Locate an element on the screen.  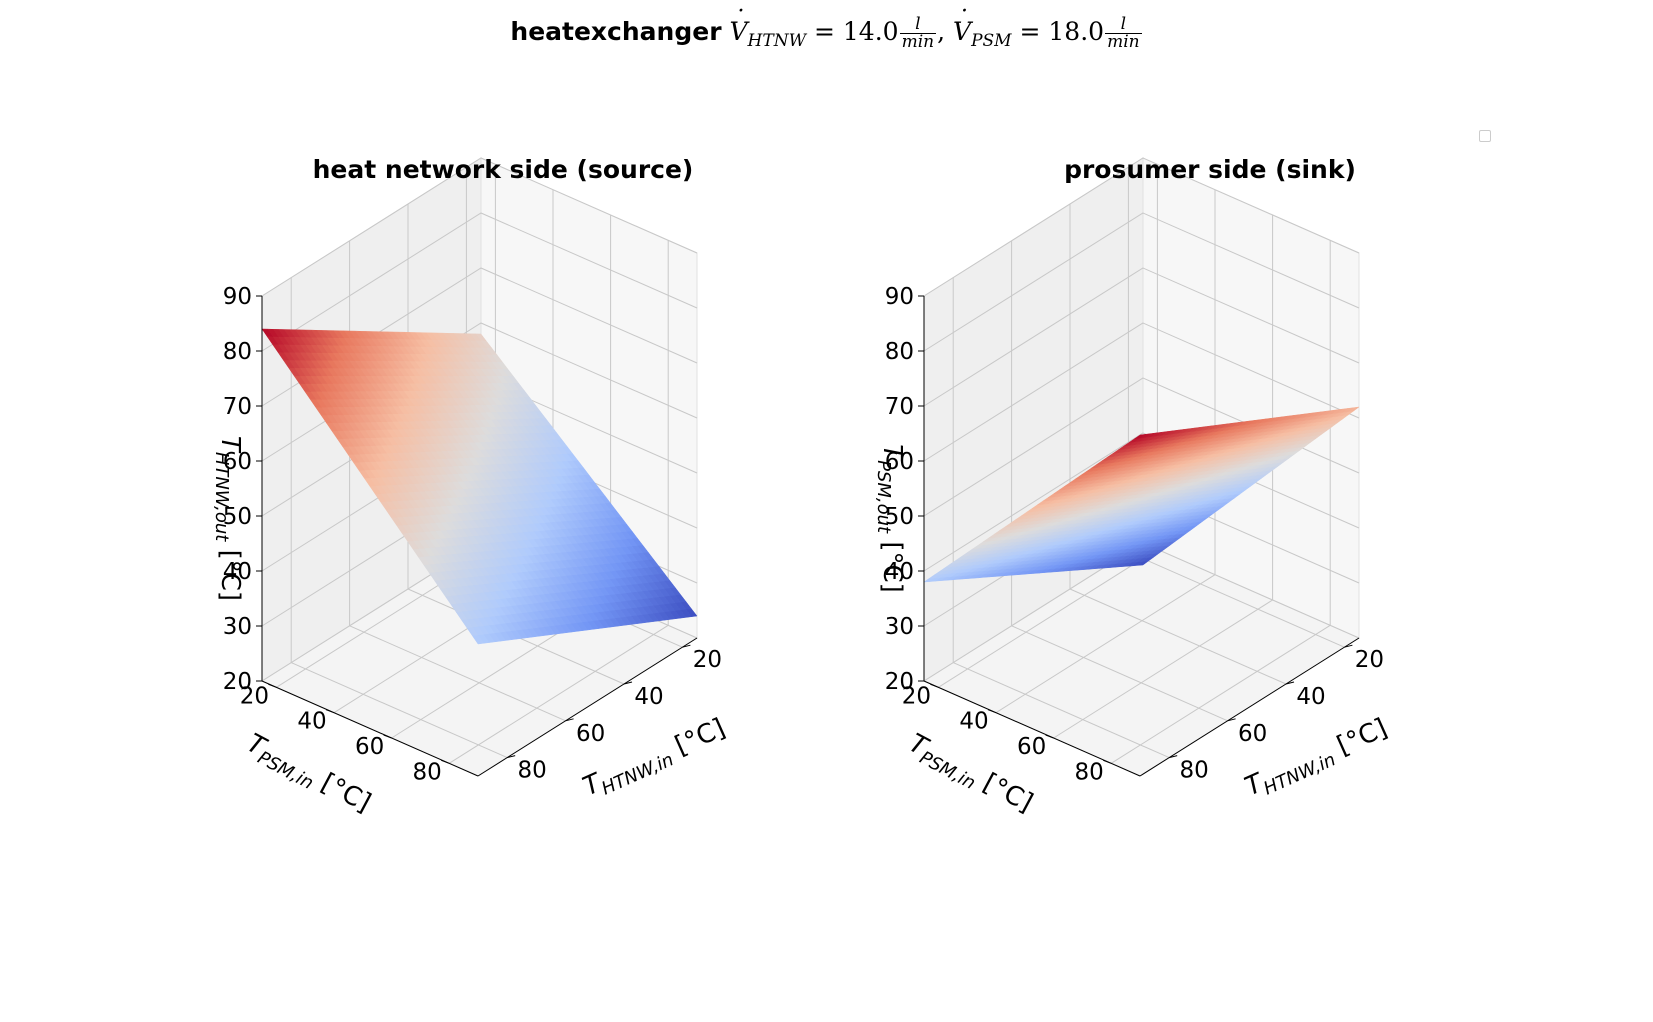
legend-box is located at coordinates (1485, 136).